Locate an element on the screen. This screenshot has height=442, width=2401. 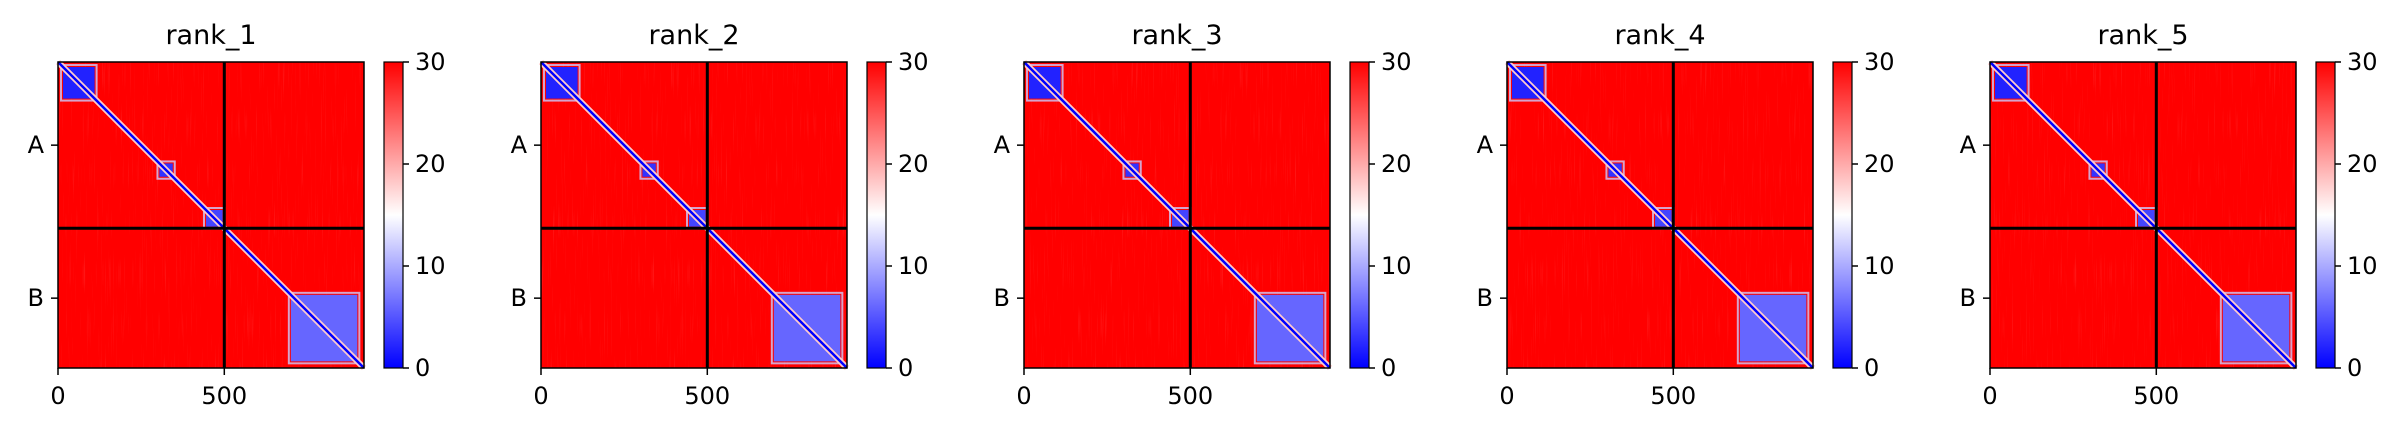
panel-title: rank_2 is located at coordinates (693, 35).